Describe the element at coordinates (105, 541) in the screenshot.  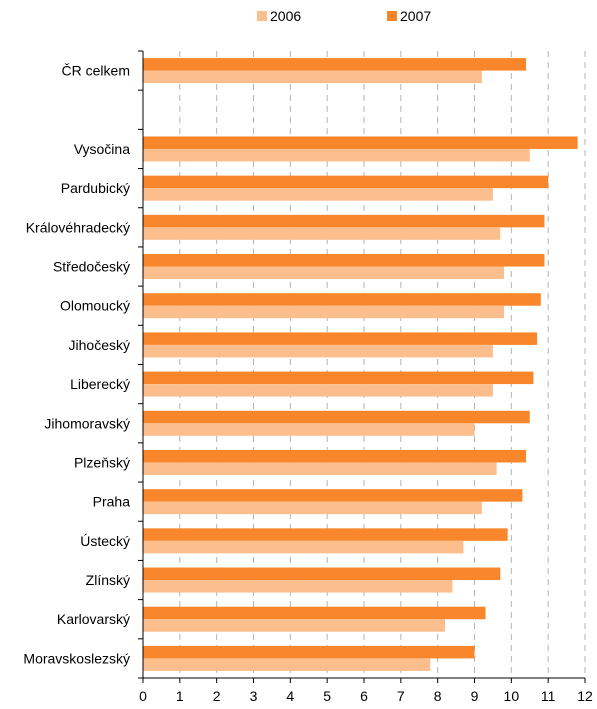
I see `category-label: Ústecký` at that location.